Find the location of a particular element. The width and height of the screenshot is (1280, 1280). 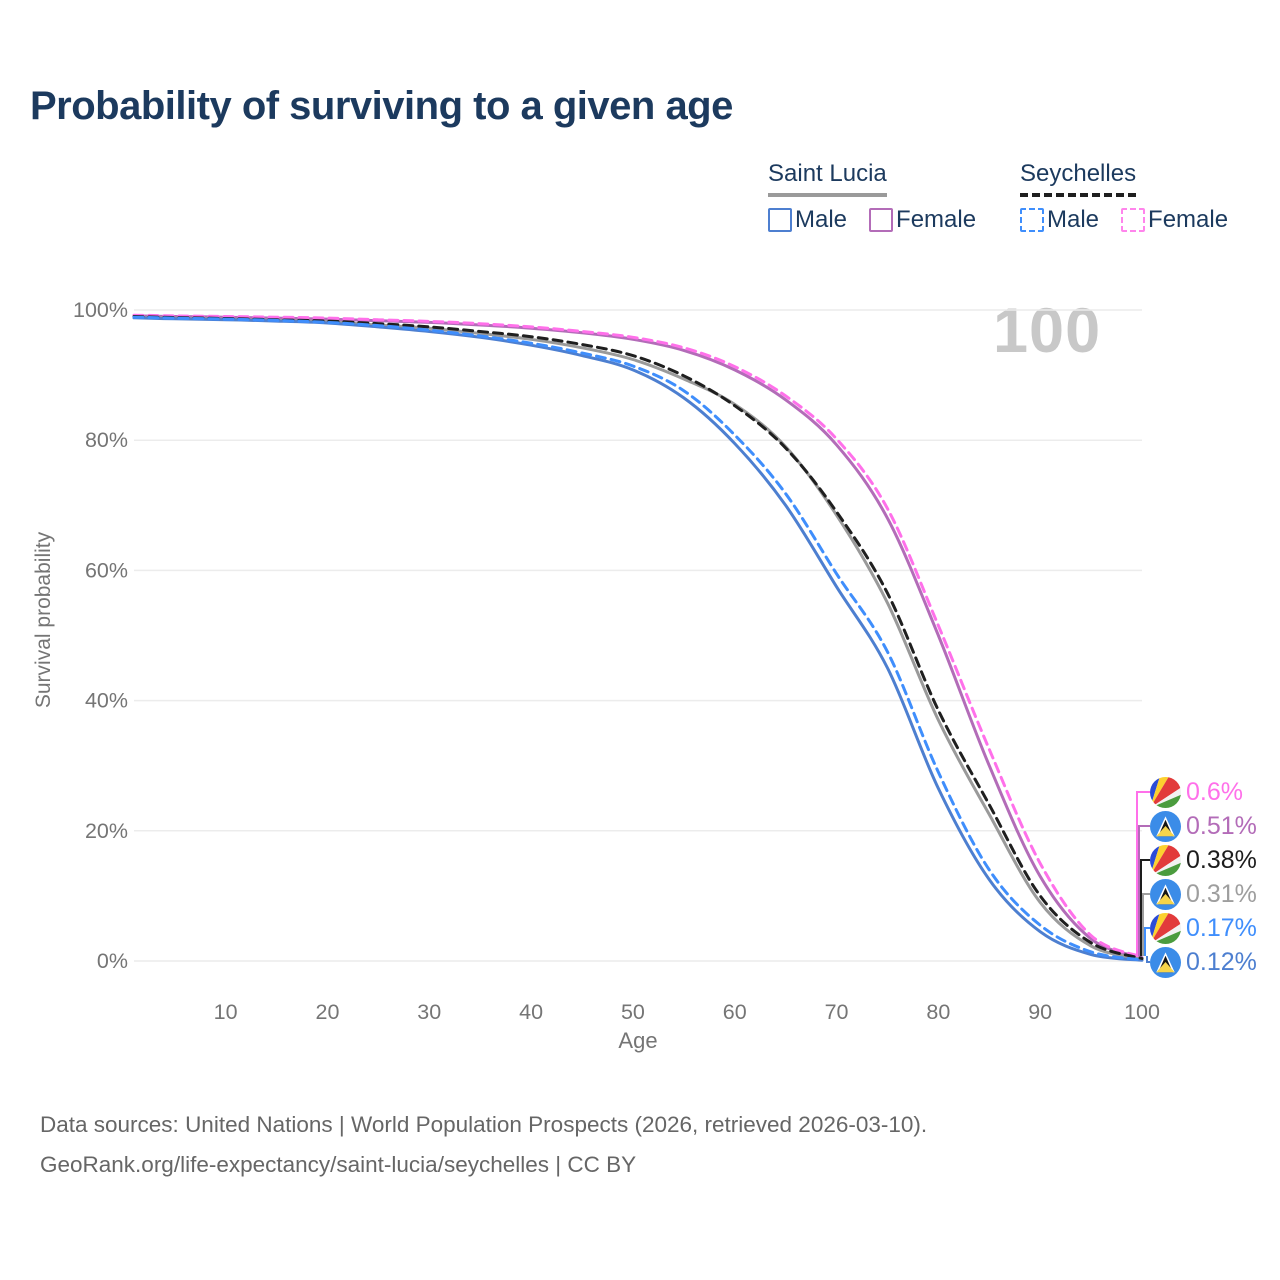

svg-text: 30 is located at coordinates (429, 1012).